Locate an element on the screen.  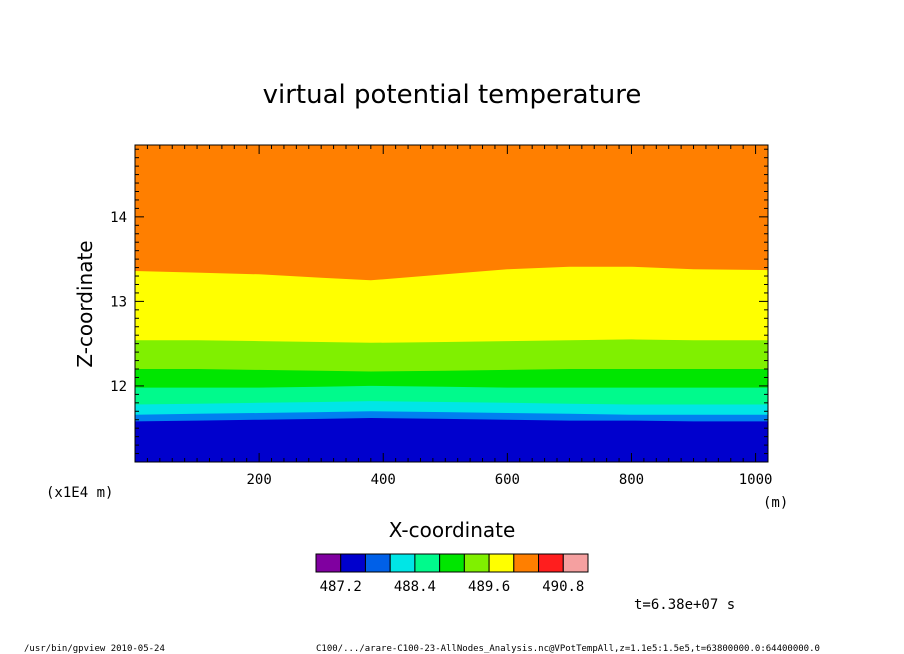
time-label: t=6.38e+07 s is located at coordinates (684, 605).